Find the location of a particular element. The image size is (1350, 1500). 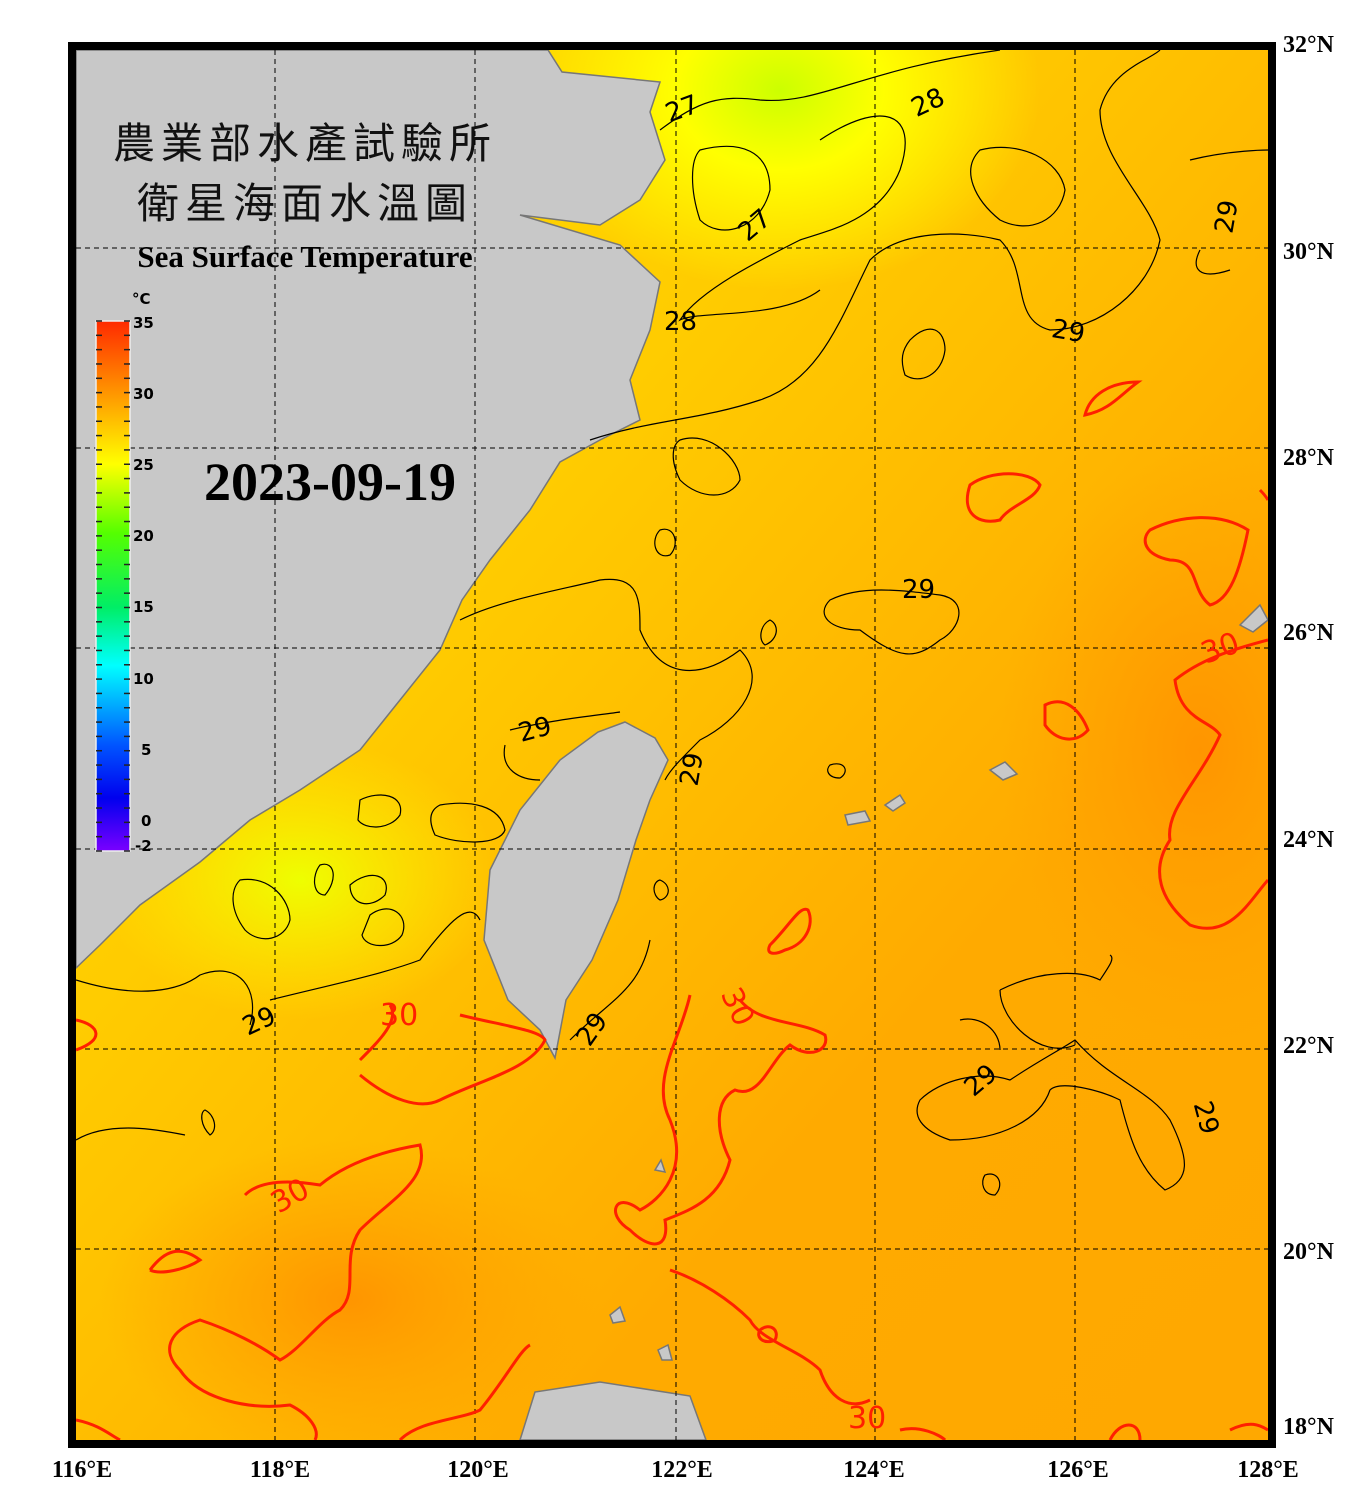

title-en: Sea Surface Temperature is located at coordinates (304, 256).